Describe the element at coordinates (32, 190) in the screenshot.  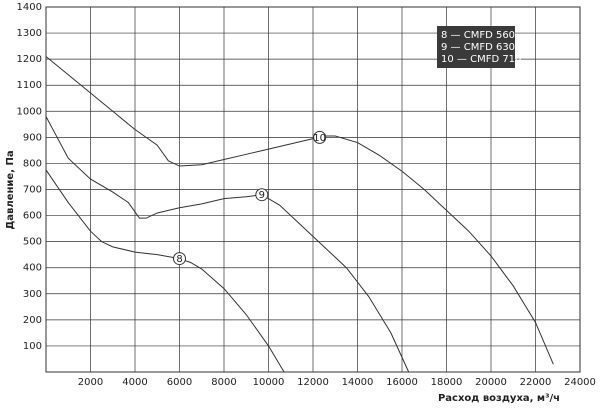
I see `y-tick-label: 700` at that location.